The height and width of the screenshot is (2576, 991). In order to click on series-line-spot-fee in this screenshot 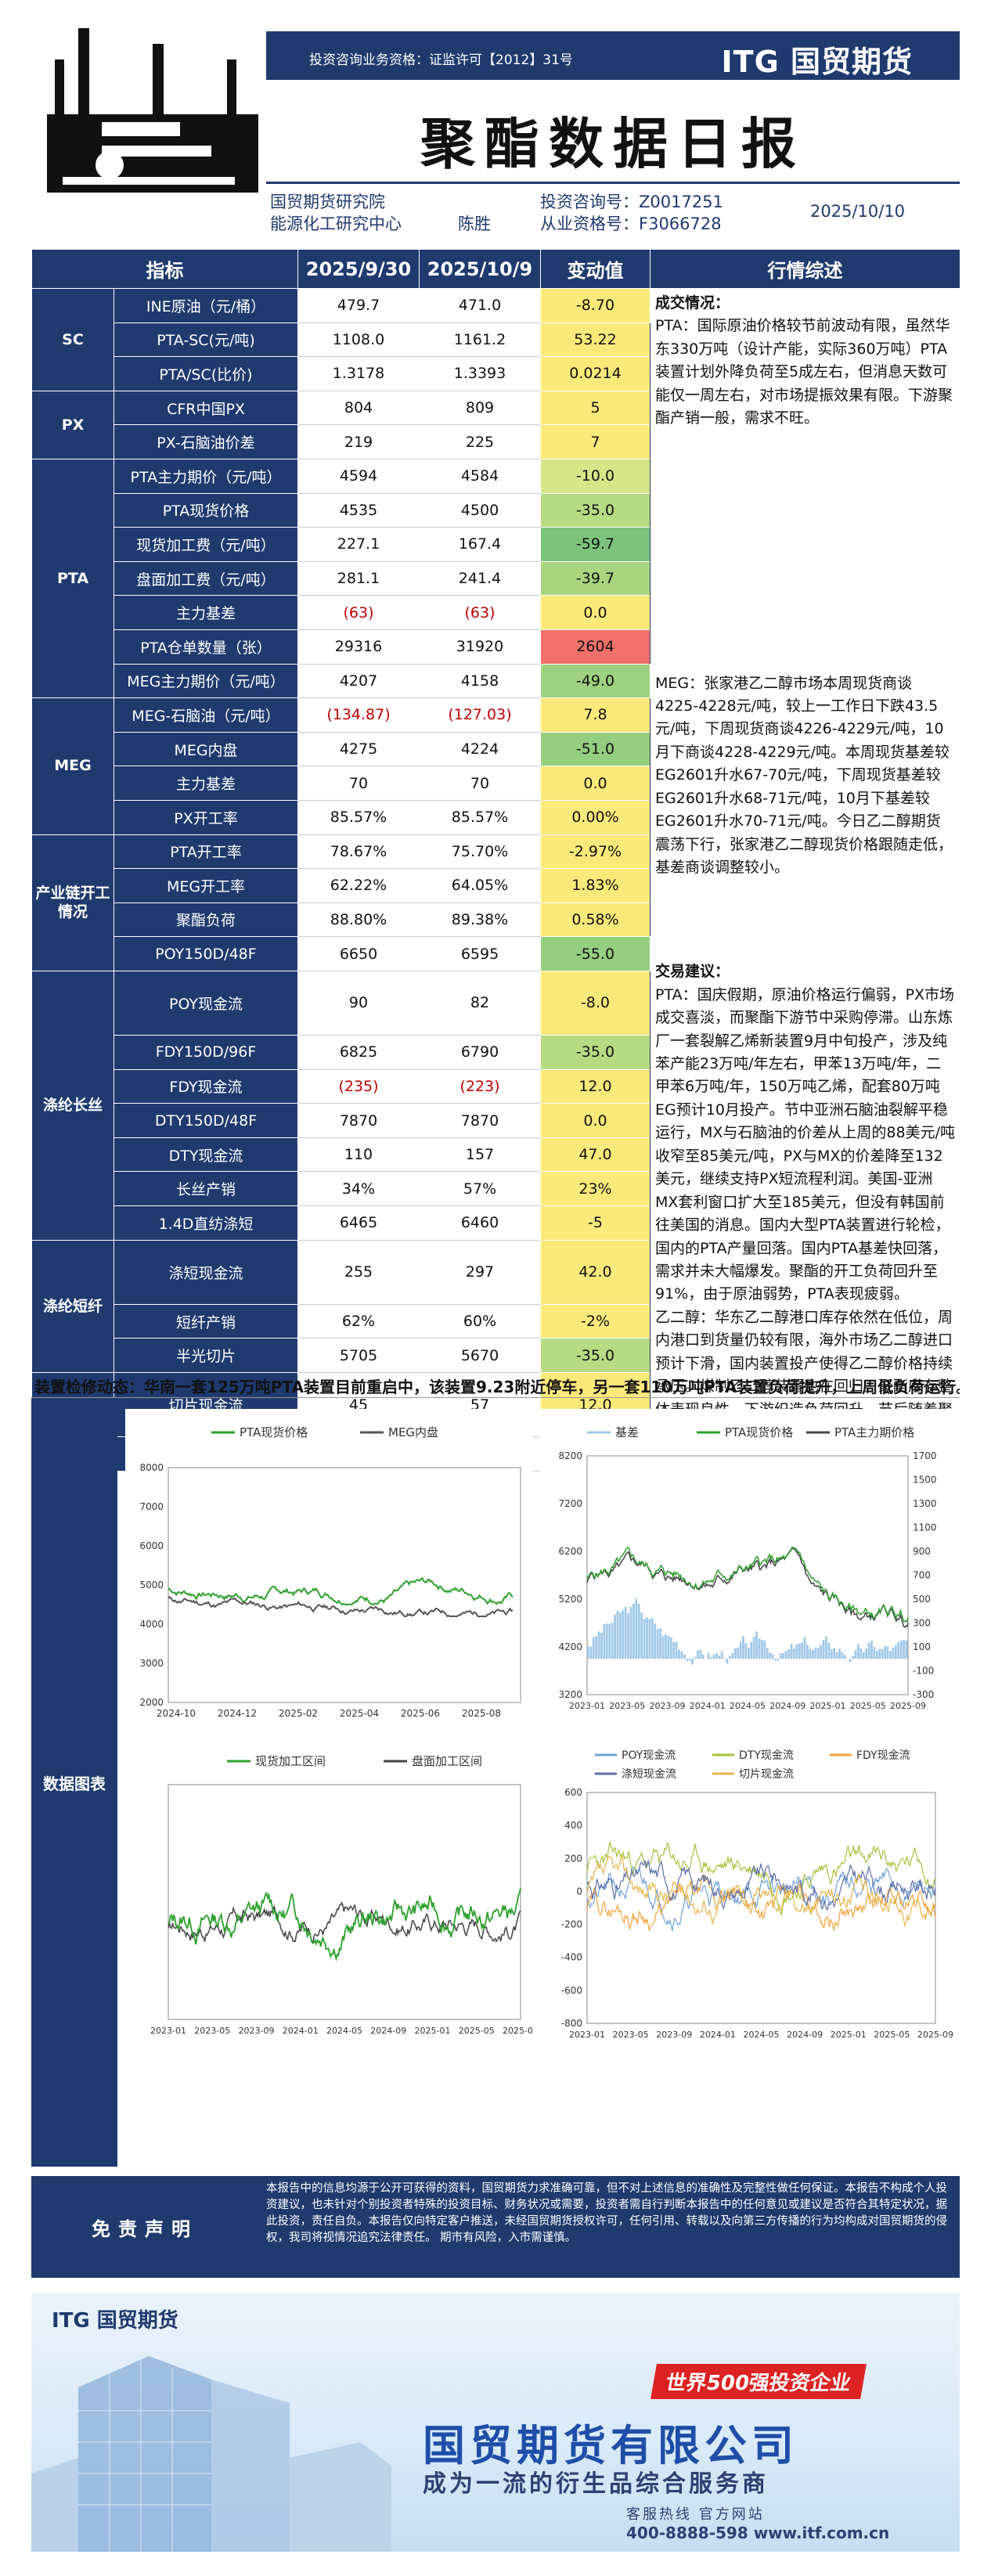, I will do `click(344, 1924)`.